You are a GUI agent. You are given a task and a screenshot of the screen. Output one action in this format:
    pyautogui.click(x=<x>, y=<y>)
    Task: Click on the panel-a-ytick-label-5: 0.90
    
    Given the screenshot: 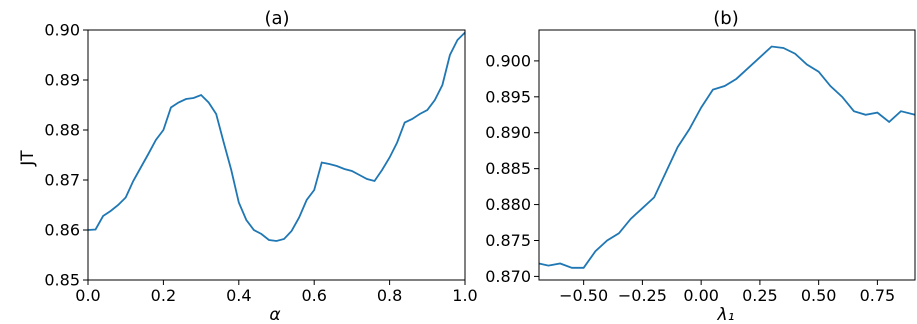 What is the action you would take?
    pyautogui.click(x=62, y=30)
    